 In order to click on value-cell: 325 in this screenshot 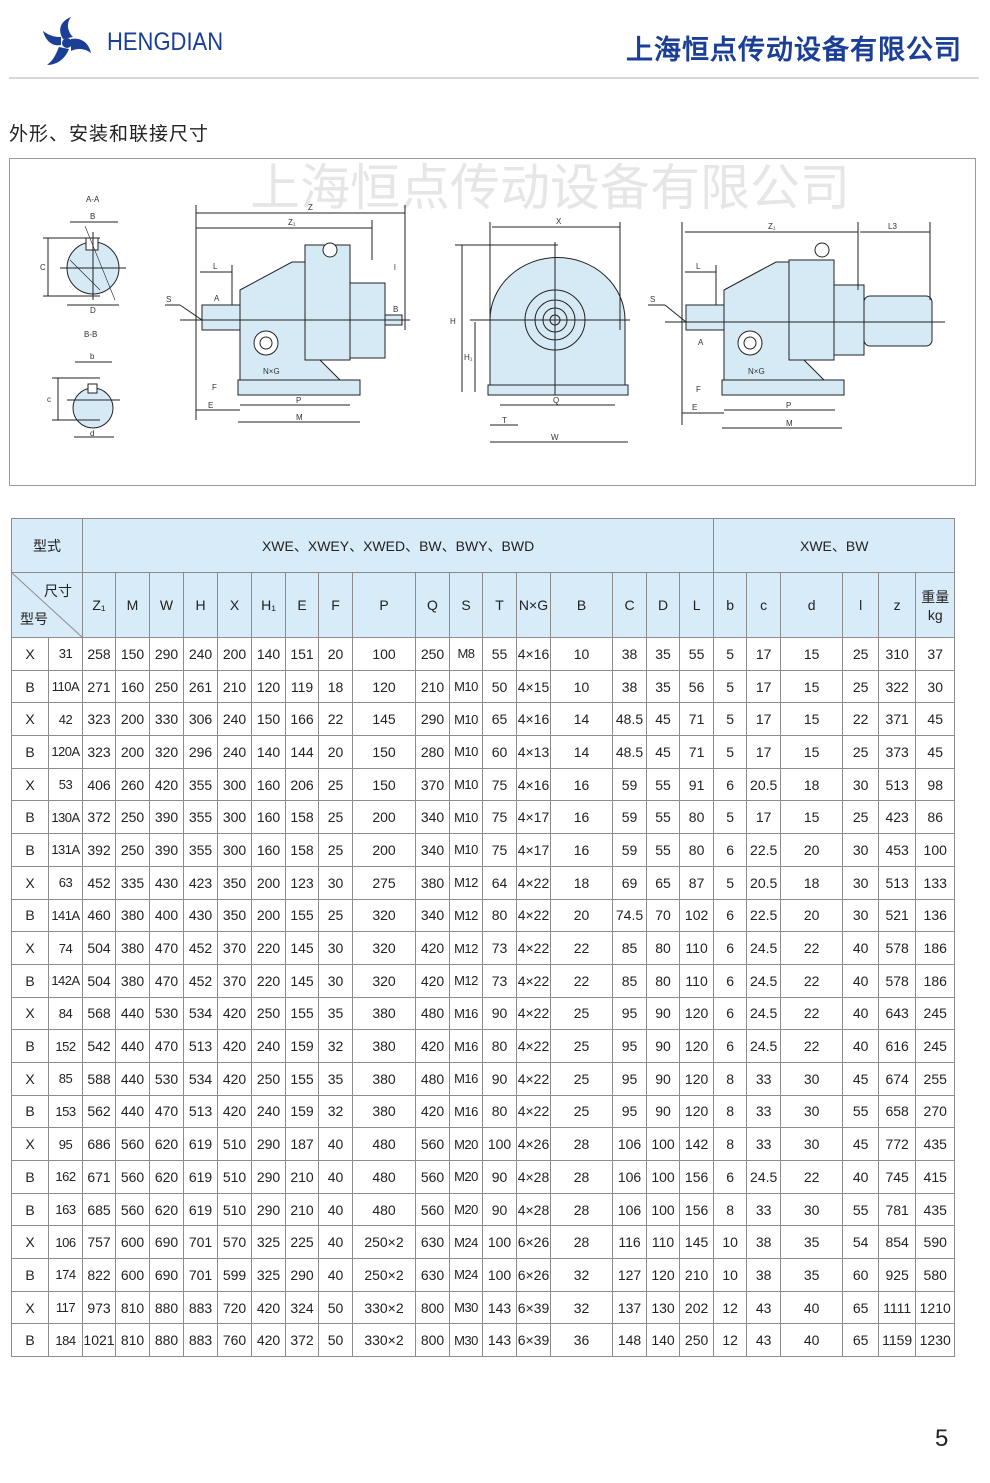, I will do `click(268, 1242)`.